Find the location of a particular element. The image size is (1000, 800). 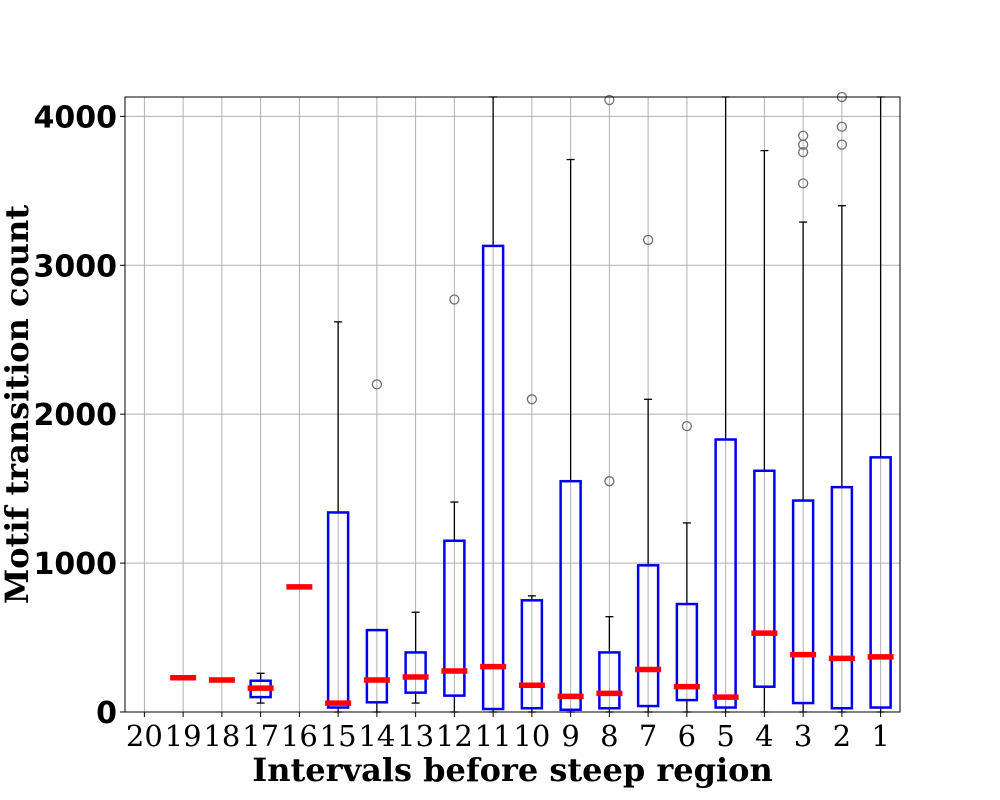

y-tick-label: 0 is located at coordinates (106, 713).